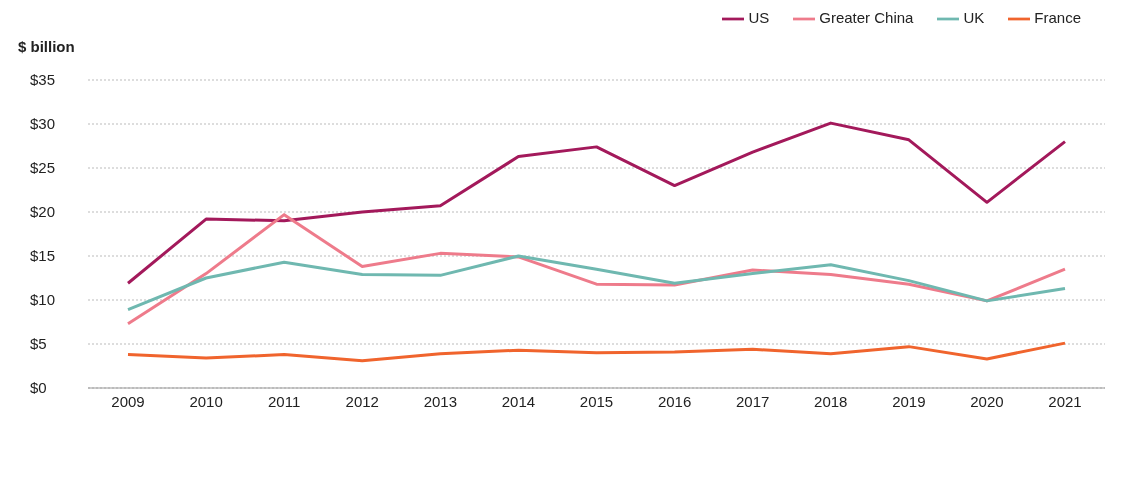  Describe the element at coordinates (974, 17) in the screenshot. I see `legend-label: UK` at that location.